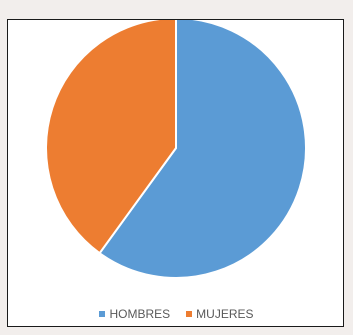 This screenshot has width=353, height=335. Describe the element at coordinates (189, 314) in the screenshot. I see `legend-swatch-mujeres` at that location.